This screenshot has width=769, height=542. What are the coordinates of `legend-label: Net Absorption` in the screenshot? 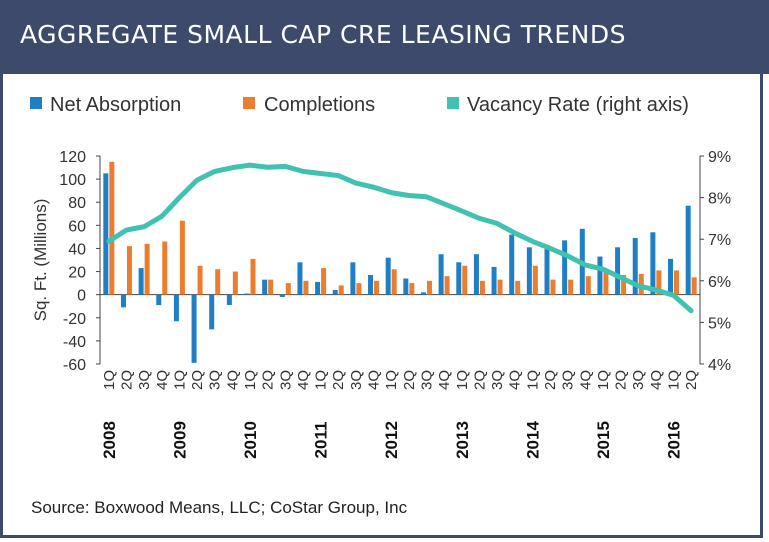 It's located at (115, 105).